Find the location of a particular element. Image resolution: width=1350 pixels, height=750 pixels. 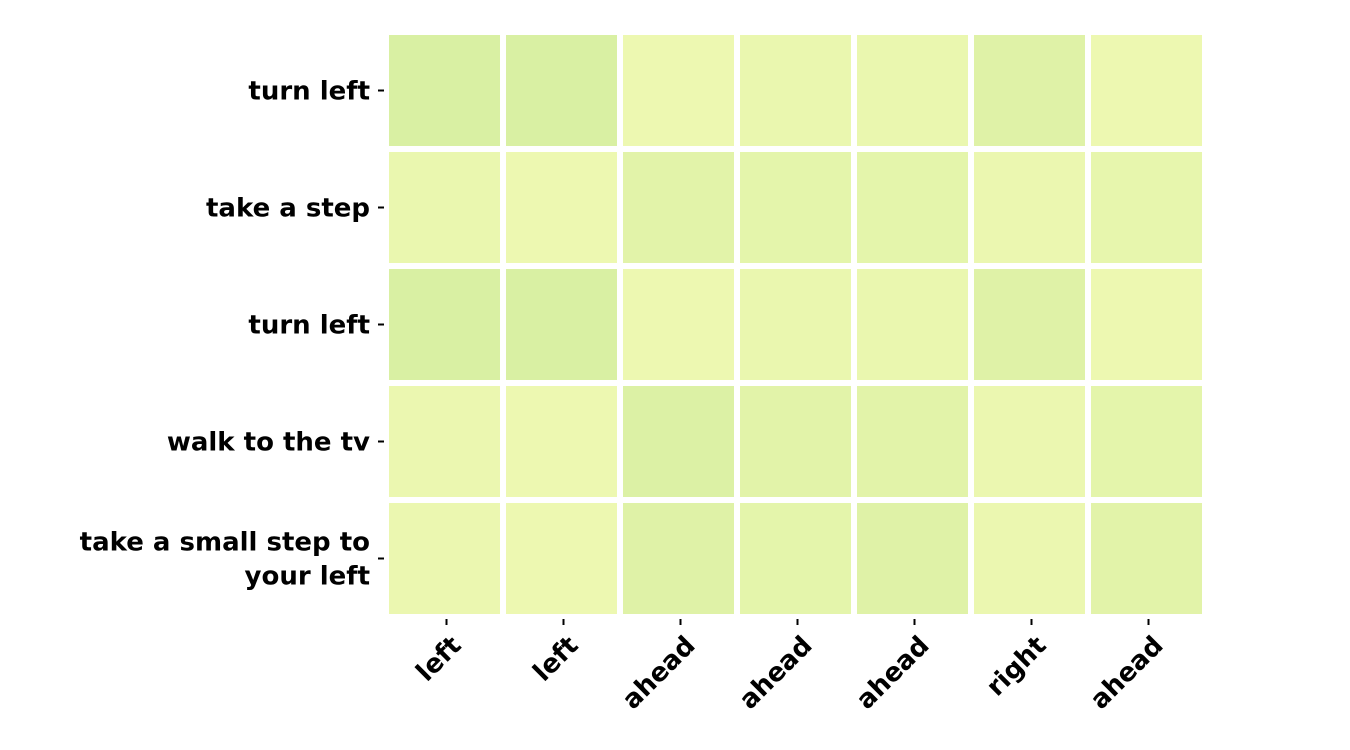

heatmap-cell-r2-c6 is located at coordinates (1146, 324).